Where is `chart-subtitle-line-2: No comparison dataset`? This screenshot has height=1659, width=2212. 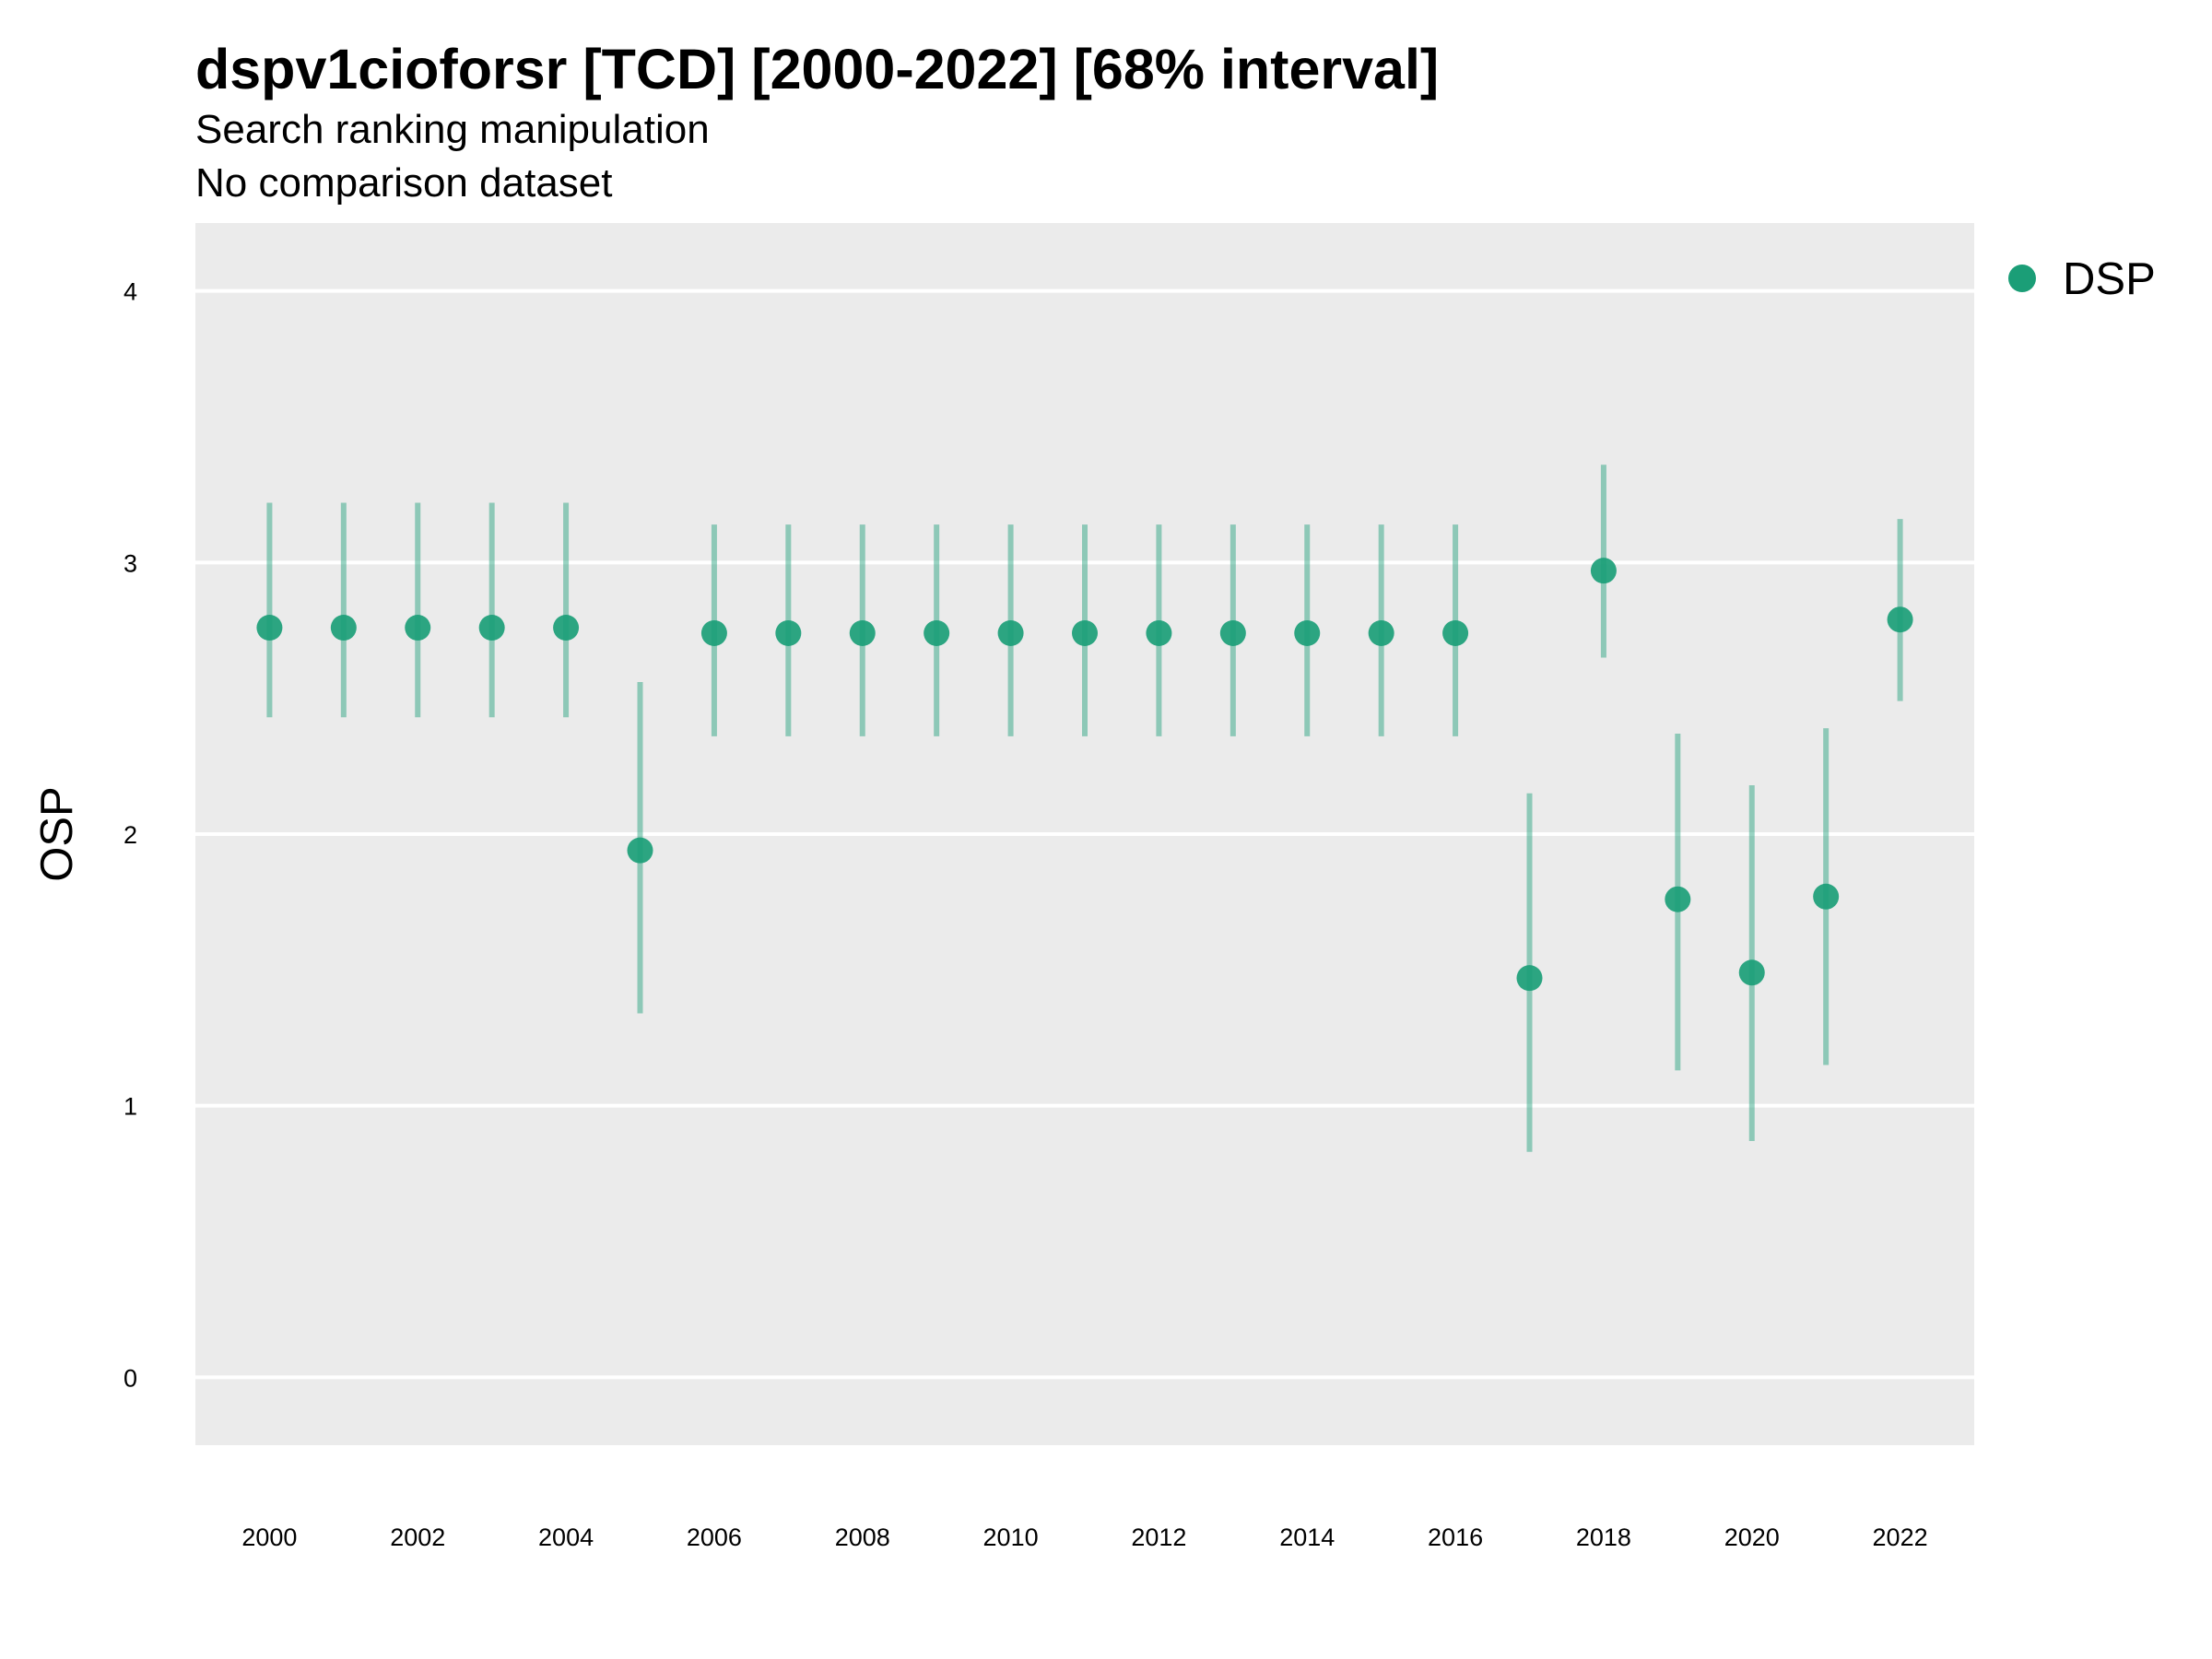
chart-subtitle-line-2: No comparison dataset is located at coordinates (403, 183).